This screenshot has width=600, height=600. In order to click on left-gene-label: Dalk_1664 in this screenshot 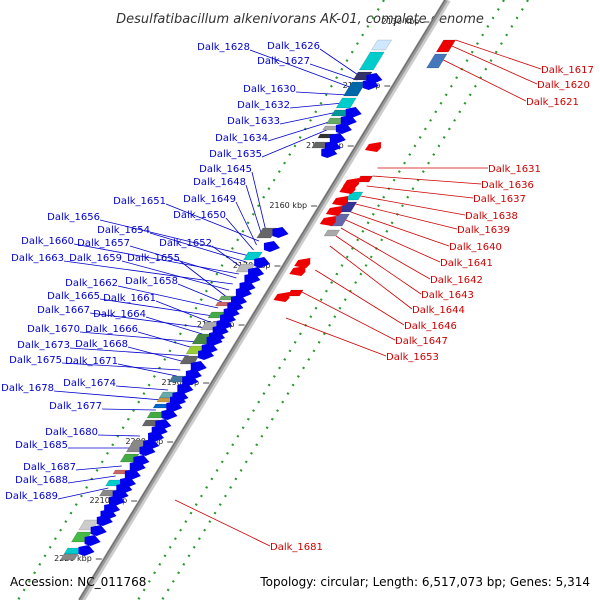, I will do `click(119, 314)`.